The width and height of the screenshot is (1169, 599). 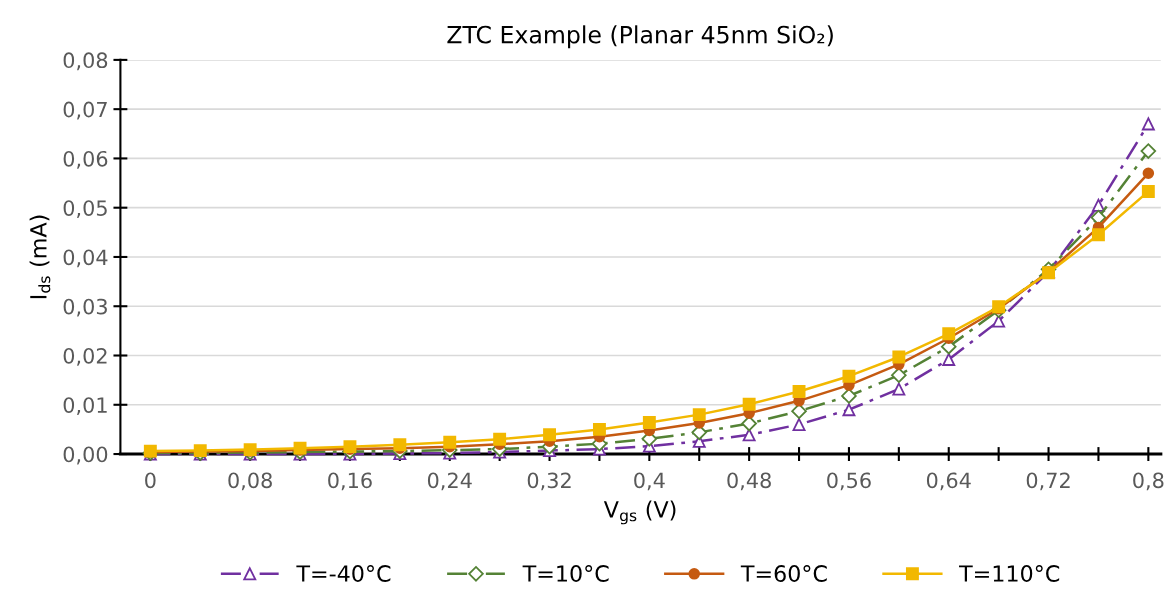 What do you see at coordinates (649, 481) in the screenshot?
I see `x-tick-label: 0,4` at bounding box center [649, 481].